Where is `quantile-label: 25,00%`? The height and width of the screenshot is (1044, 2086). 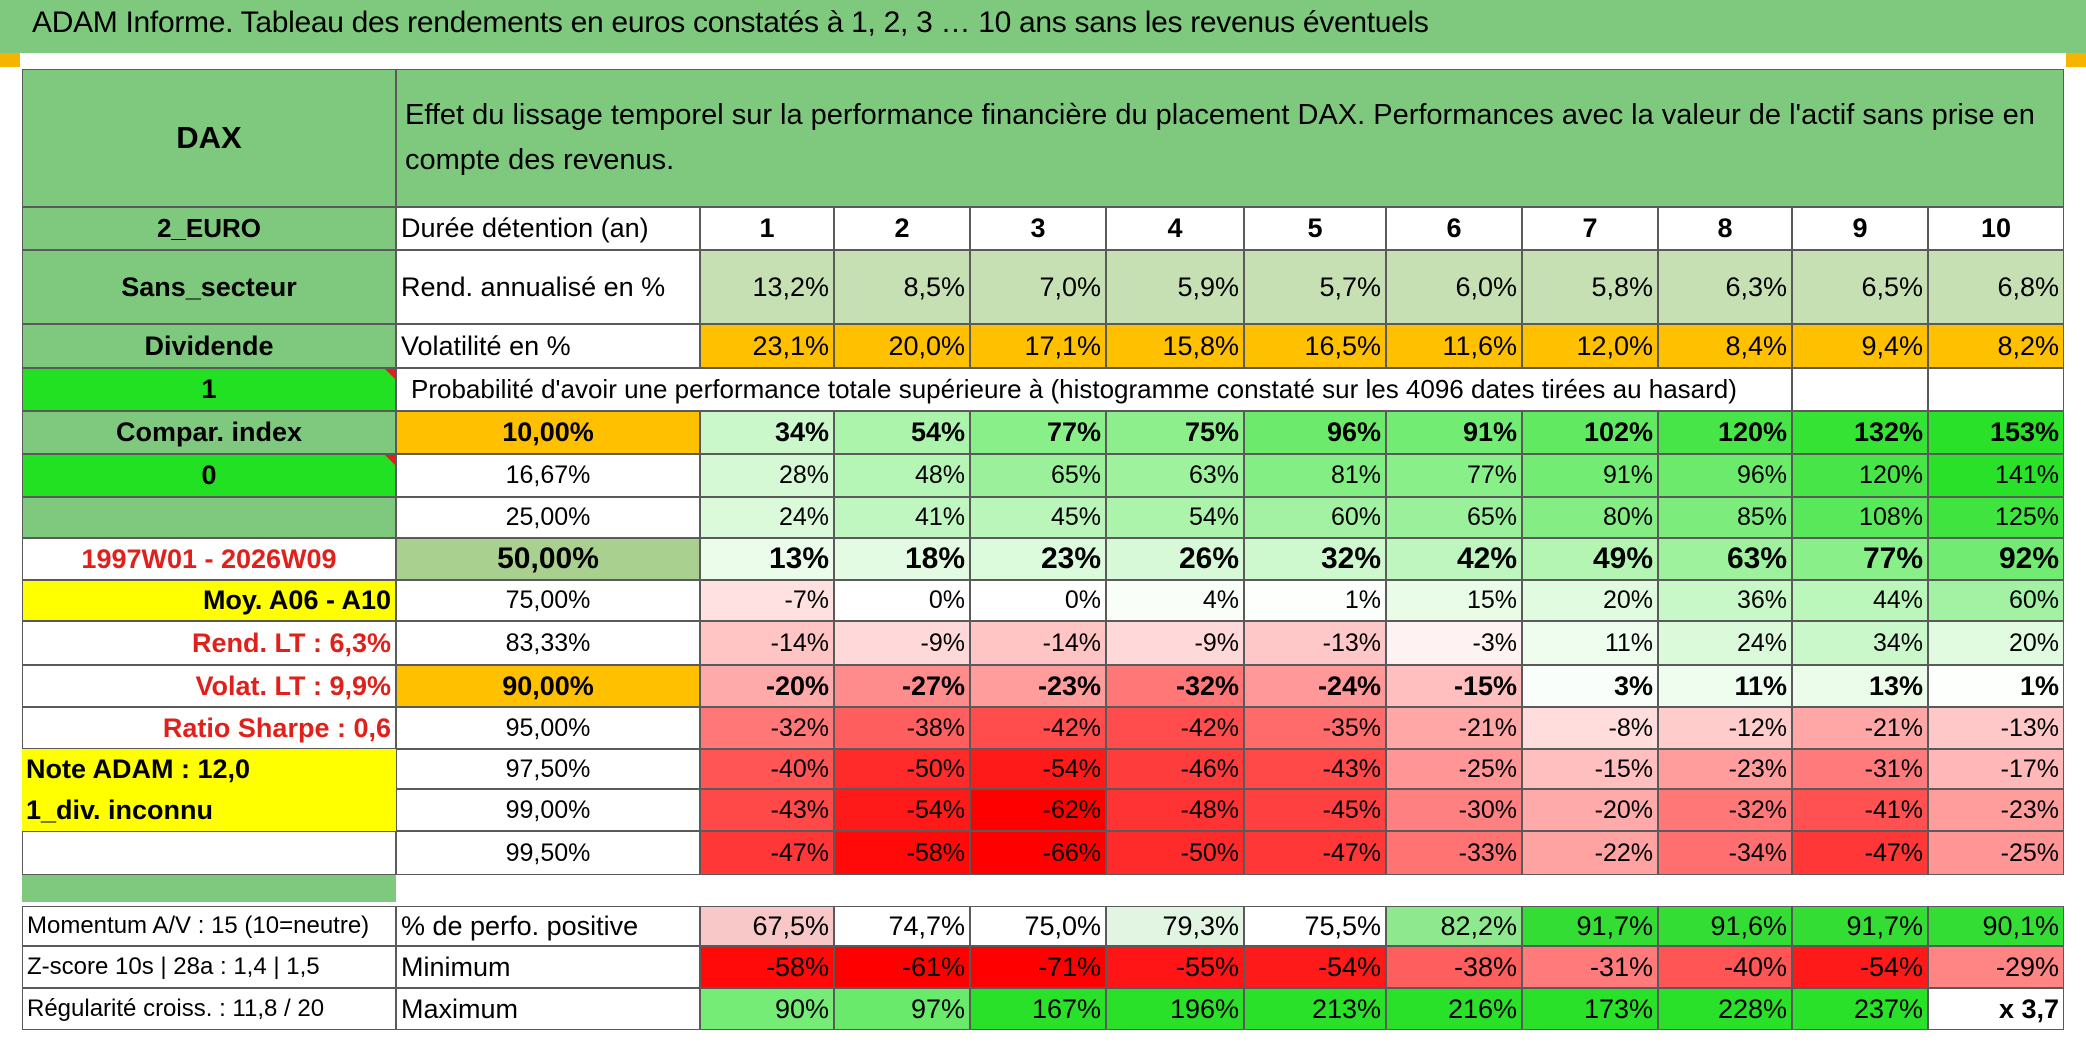
quantile-label: 25,00% is located at coordinates (548, 517).